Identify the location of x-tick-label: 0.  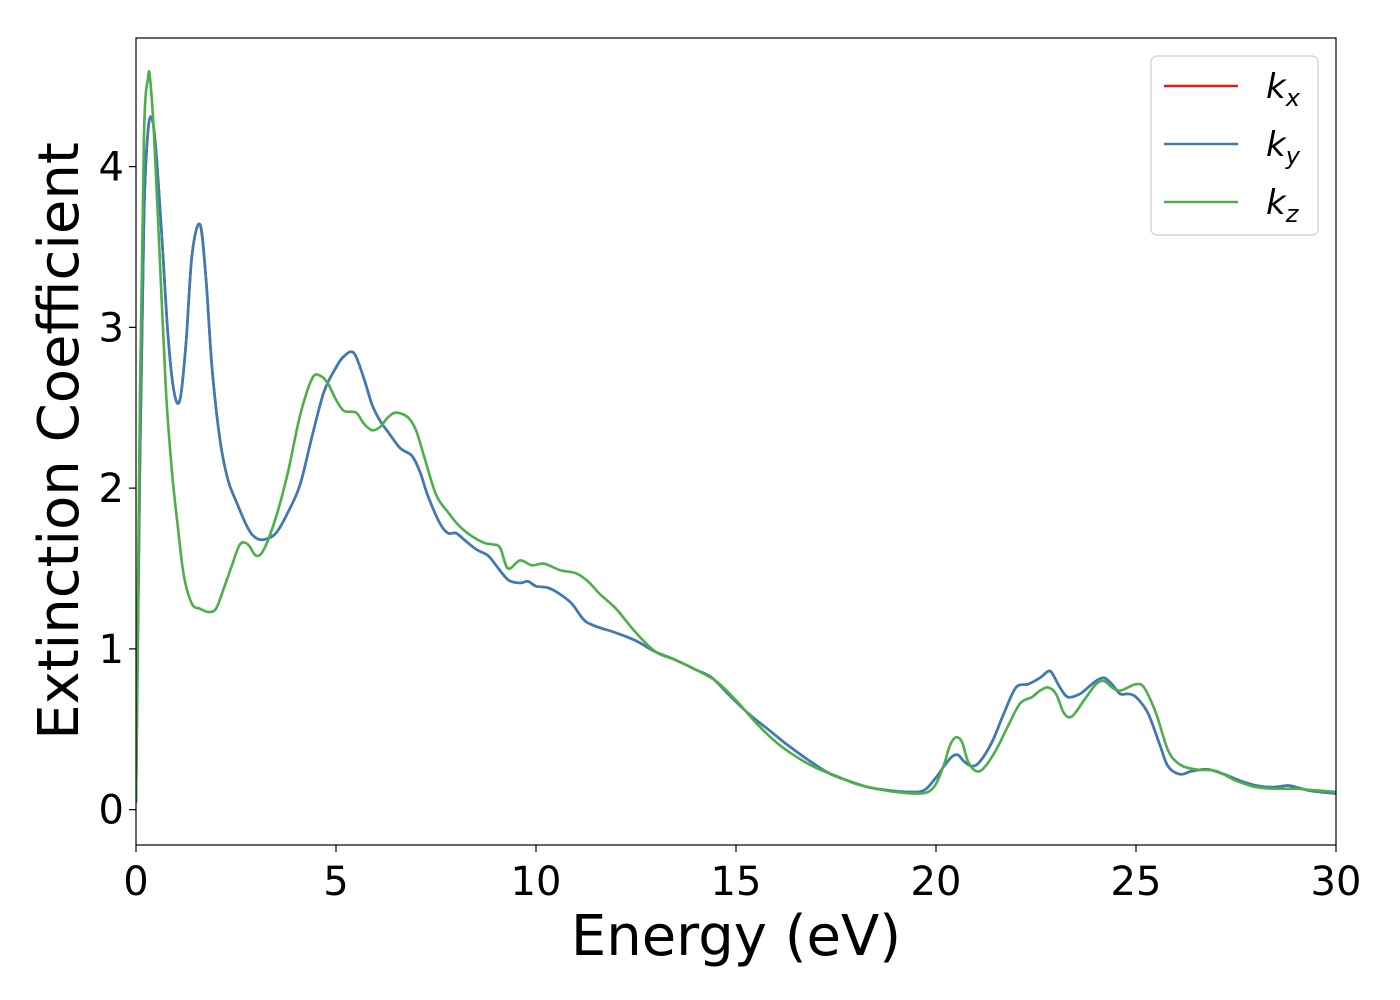
(135, 882).